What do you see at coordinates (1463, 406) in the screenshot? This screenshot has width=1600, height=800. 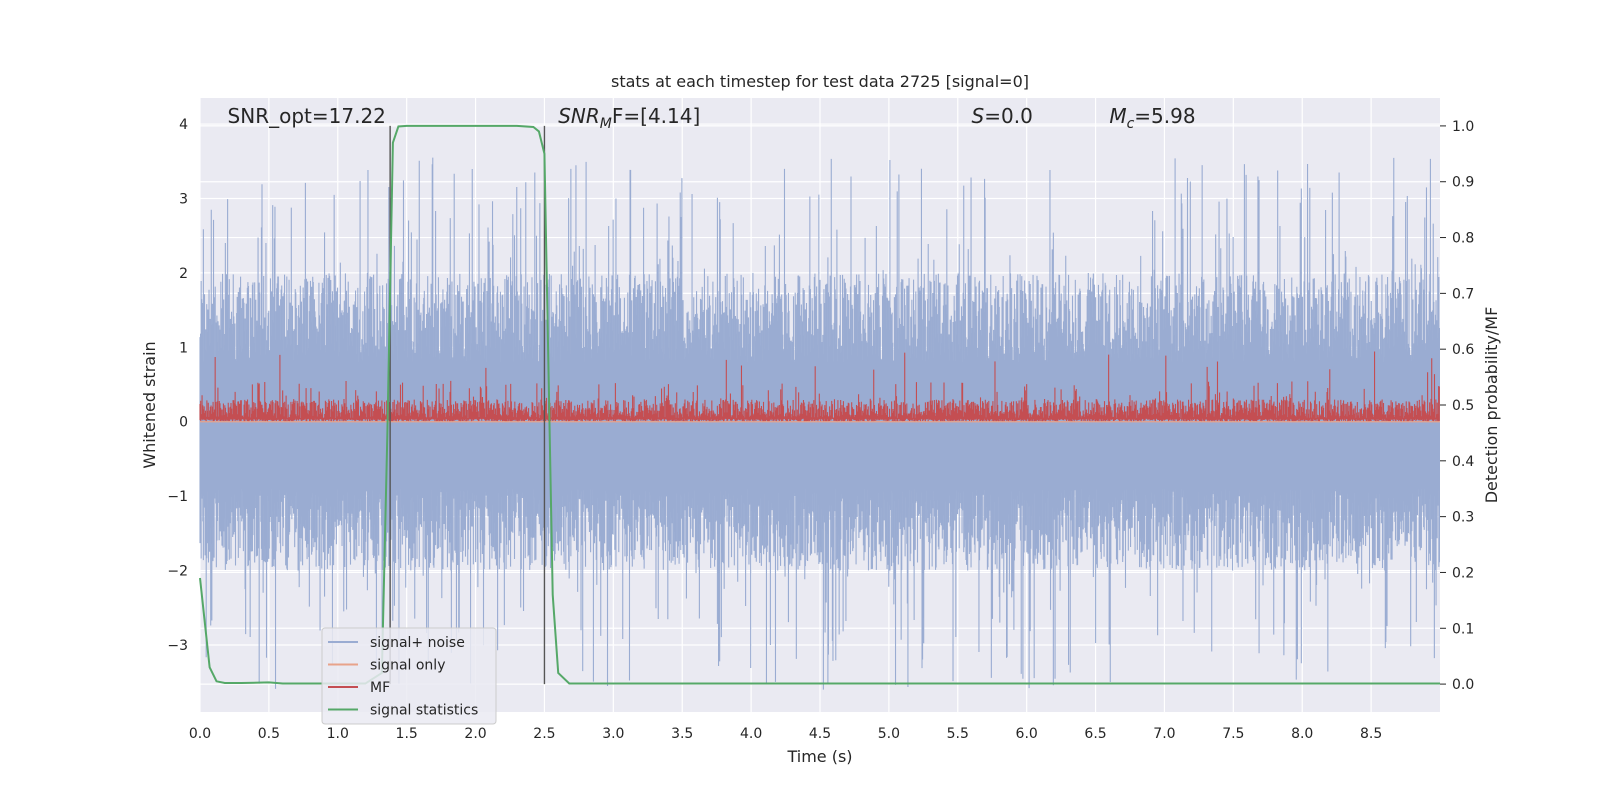 I see `y-right-tick-label: 0.5` at bounding box center [1463, 406].